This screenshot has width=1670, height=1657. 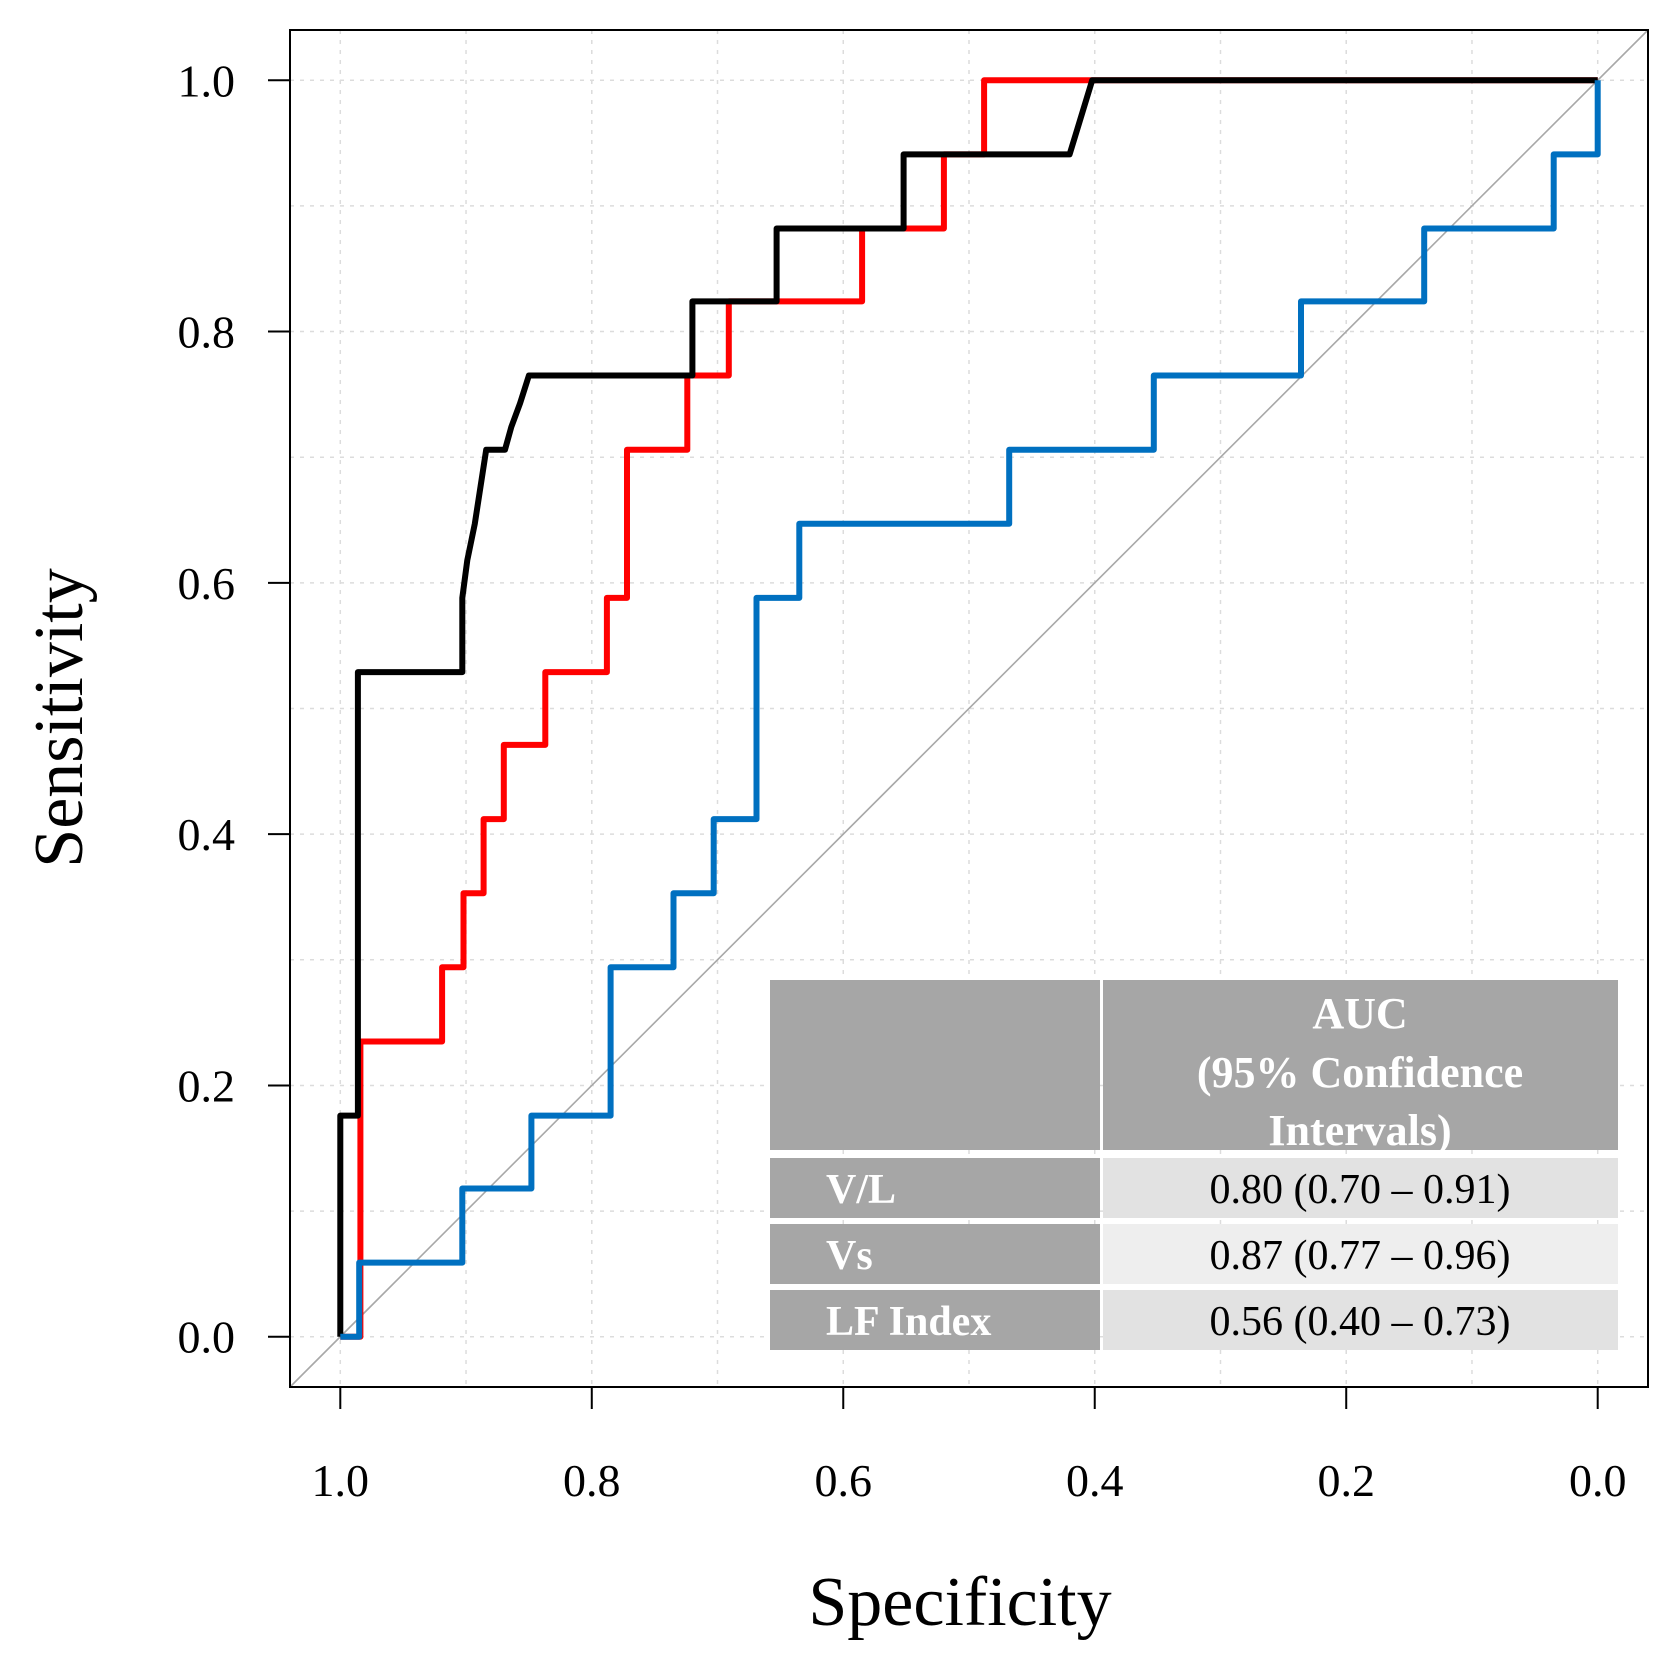 I want to click on y-axis-title: Sensitivity, so click(x=59, y=717).